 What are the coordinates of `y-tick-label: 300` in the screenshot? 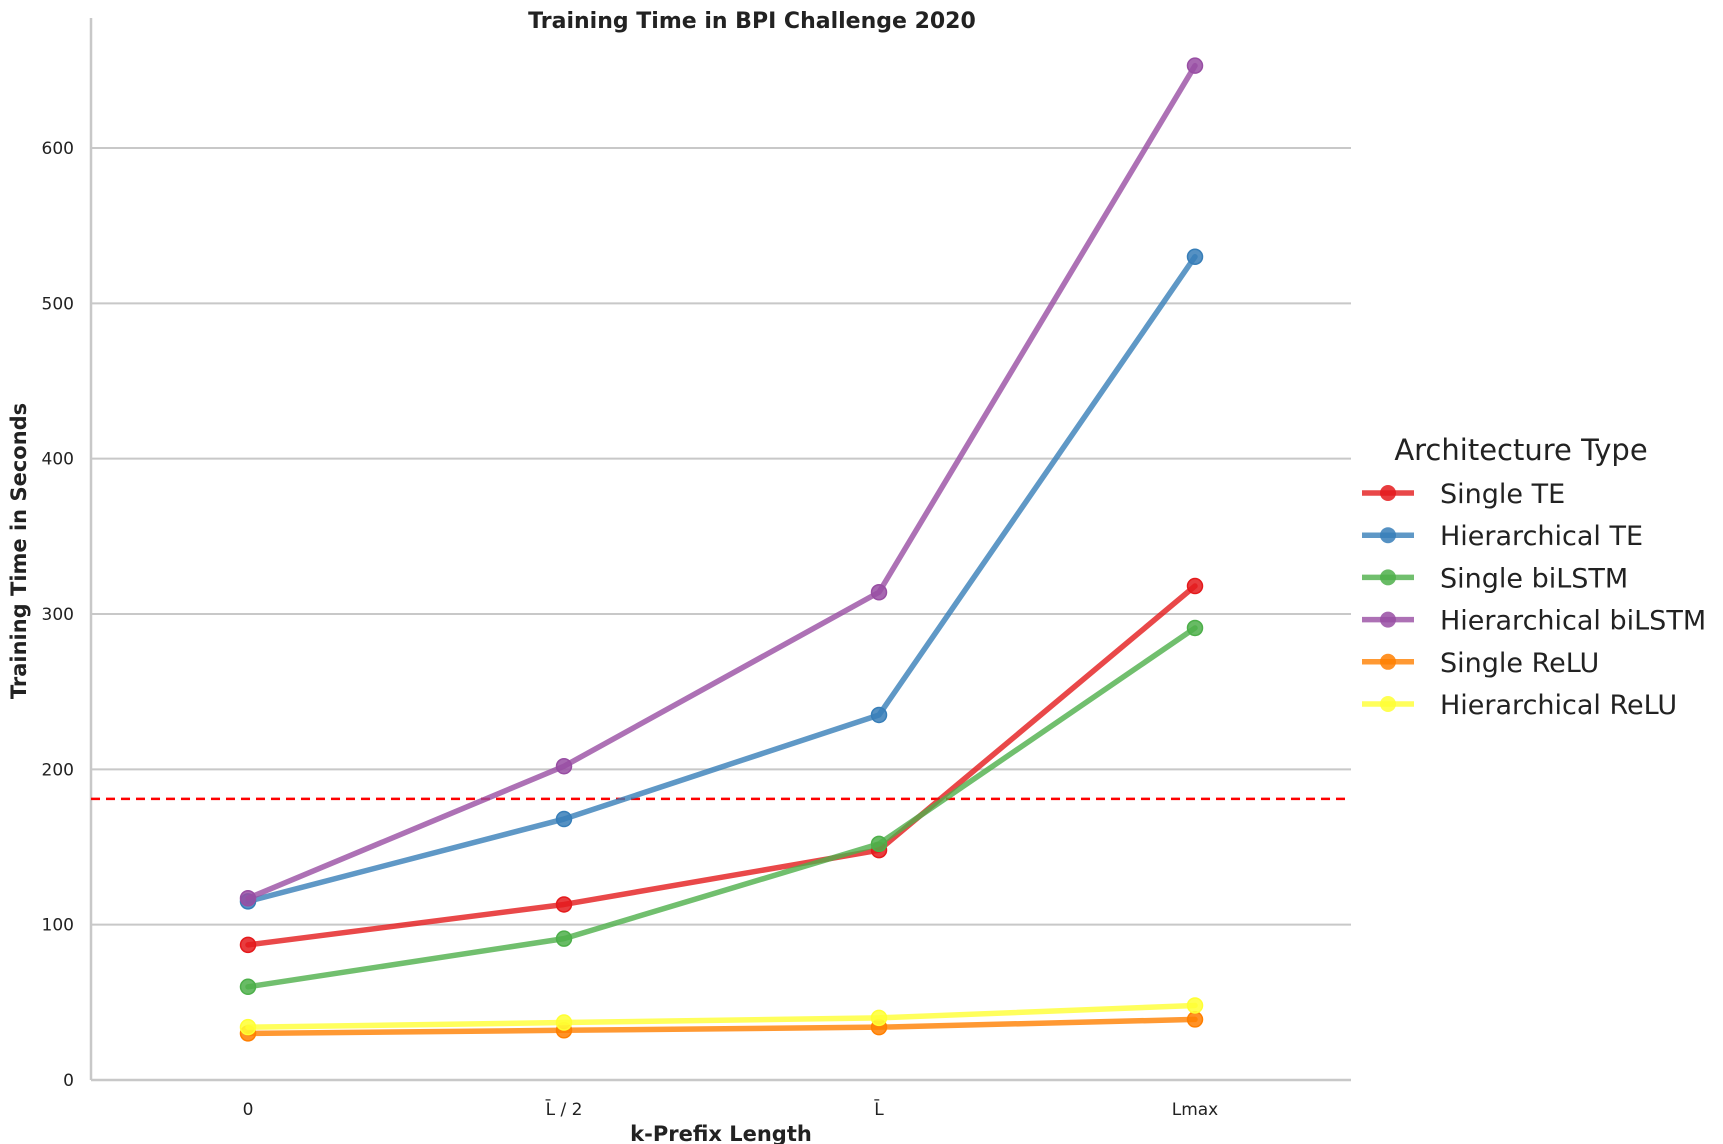 It's located at (58, 615).